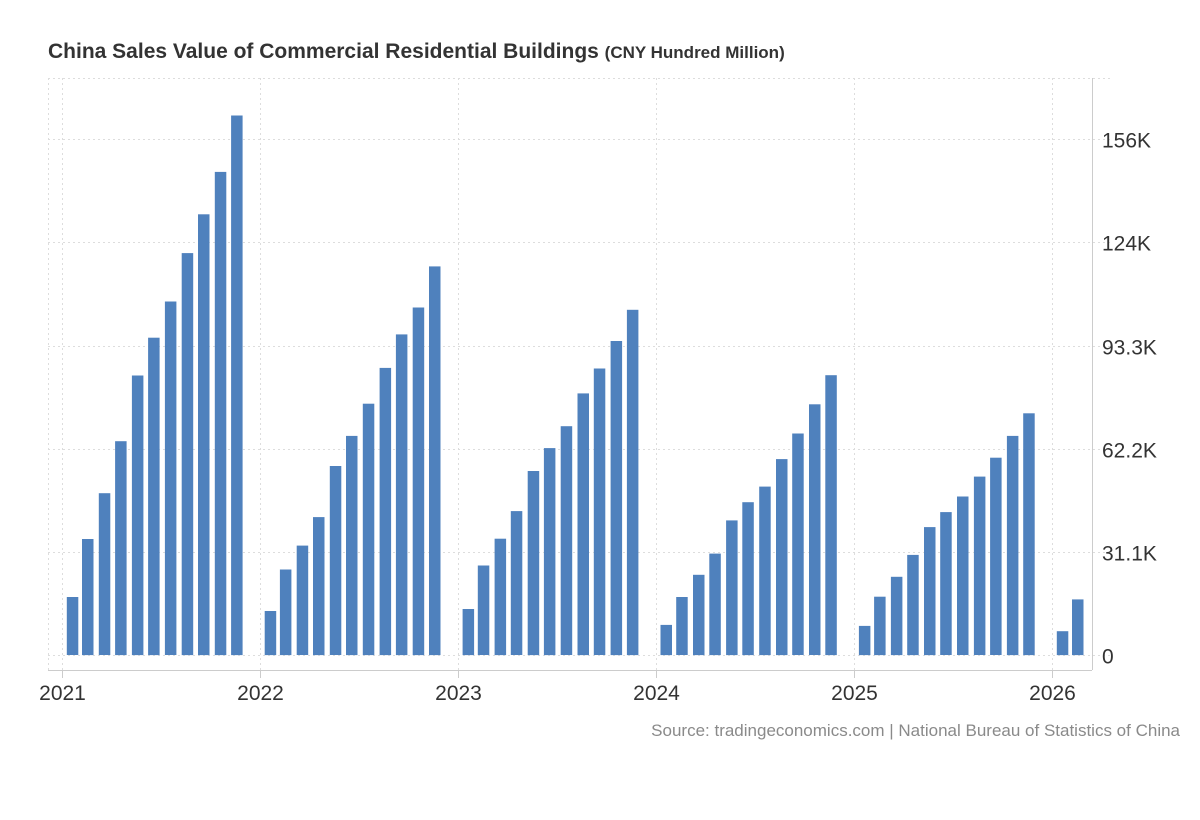 This screenshot has height=820, width=1200. What do you see at coordinates (694, 52) in the screenshot?
I see `chart-unit: (CNY Hundred Million)` at bounding box center [694, 52].